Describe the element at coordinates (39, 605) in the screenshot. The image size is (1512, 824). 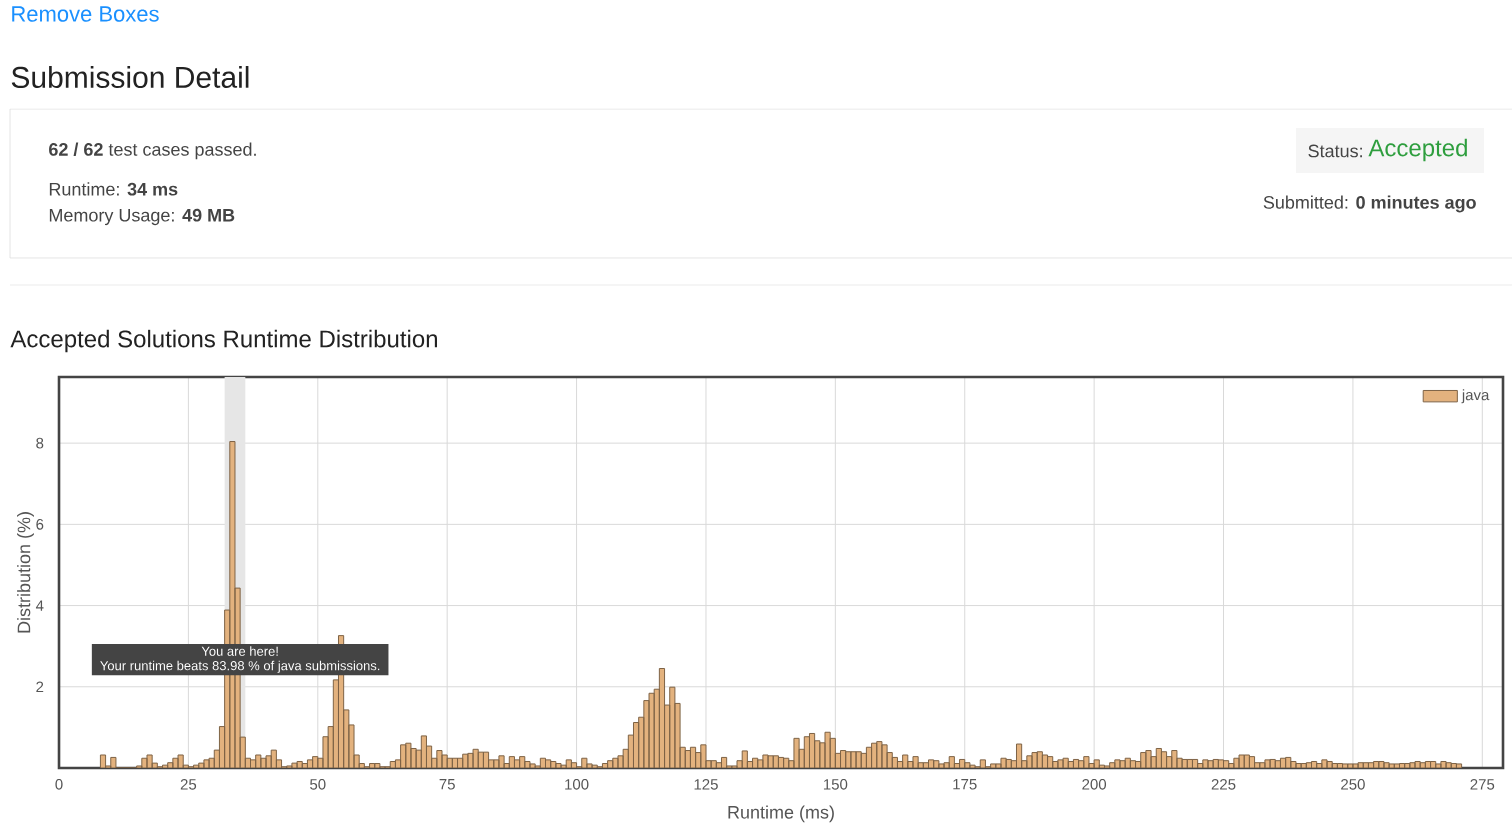
I see `y-tick-label: 4` at that location.